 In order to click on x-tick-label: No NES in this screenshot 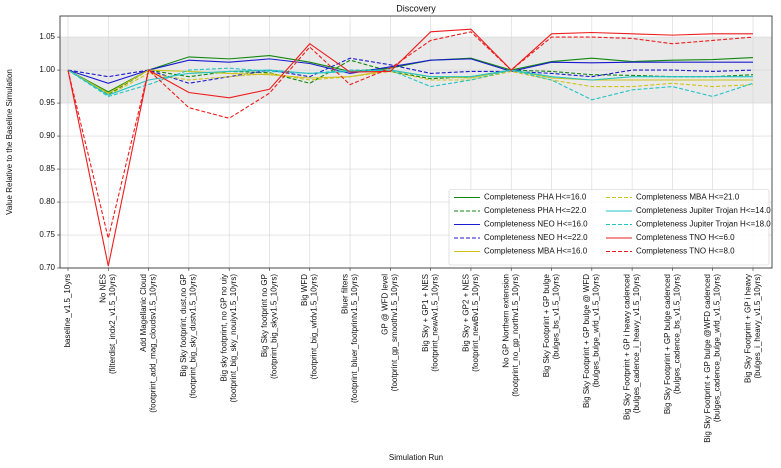, I will do `click(103, 288)`.